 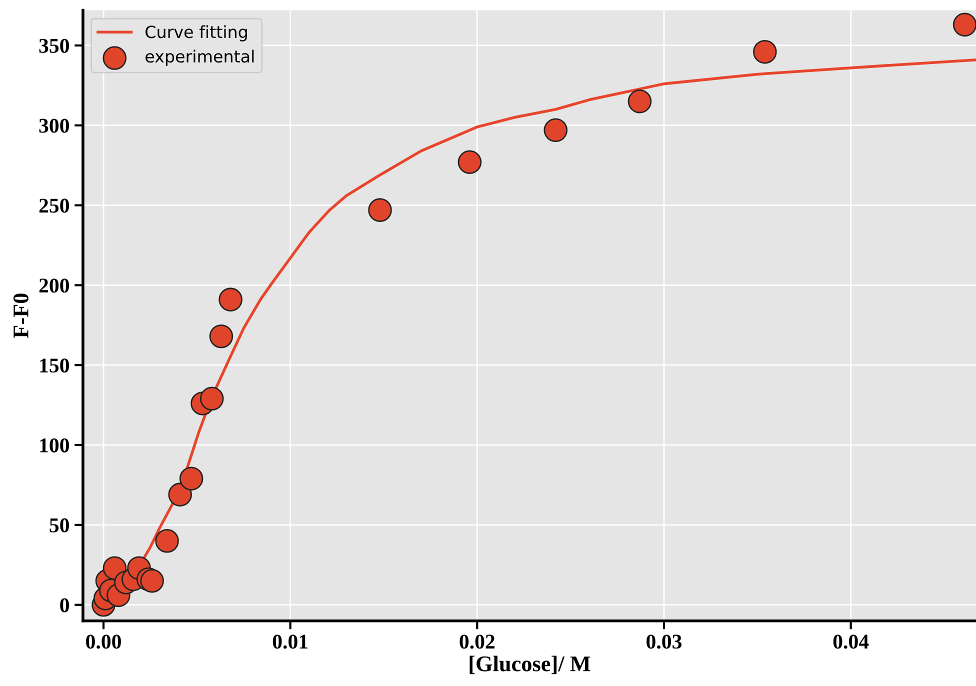 I want to click on y-axis-title: F-F0, so click(x=20, y=316).